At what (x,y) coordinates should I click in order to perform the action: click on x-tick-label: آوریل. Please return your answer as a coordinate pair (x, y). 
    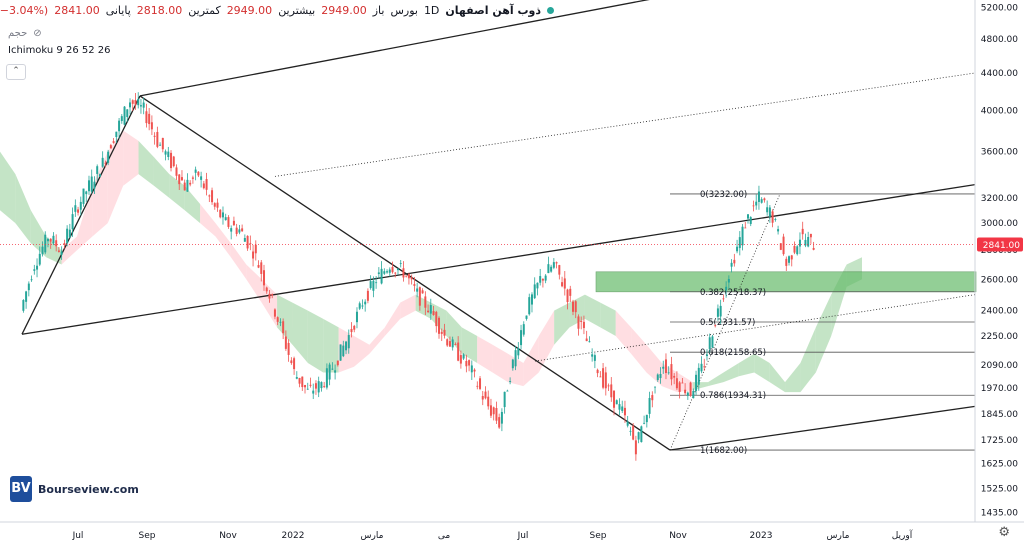
    Looking at the image, I should click on (902, 535).